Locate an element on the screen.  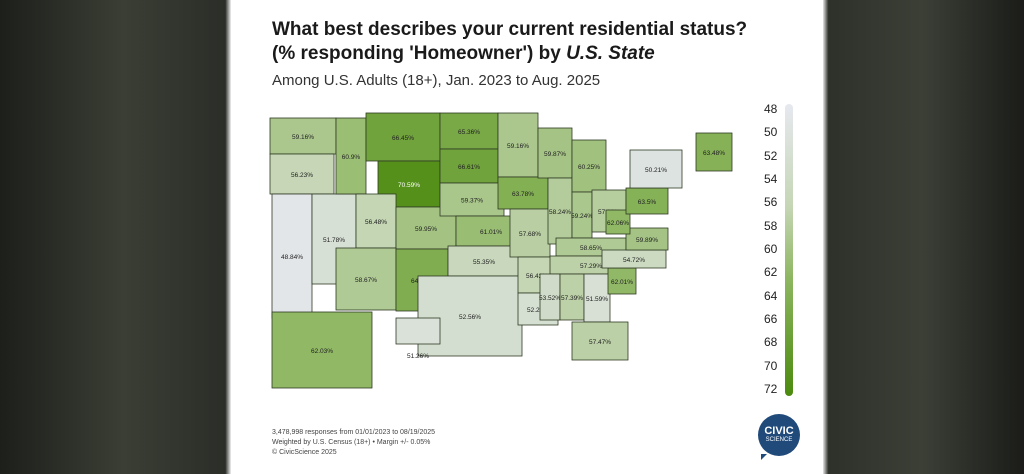
legend-tick-label: 70 is located at coordinates (771, 365).